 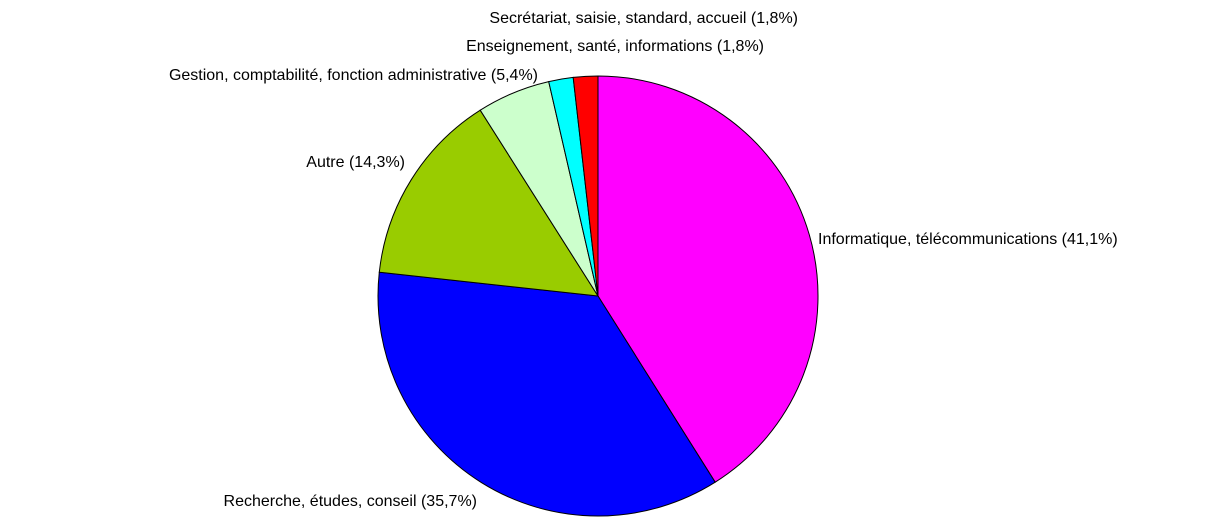 What do you see at coordinates (615, 46) in the screenshot?
I see `slice-label: Enseignement, santé, informations (1,8%)` at bounding box center [615, 46].